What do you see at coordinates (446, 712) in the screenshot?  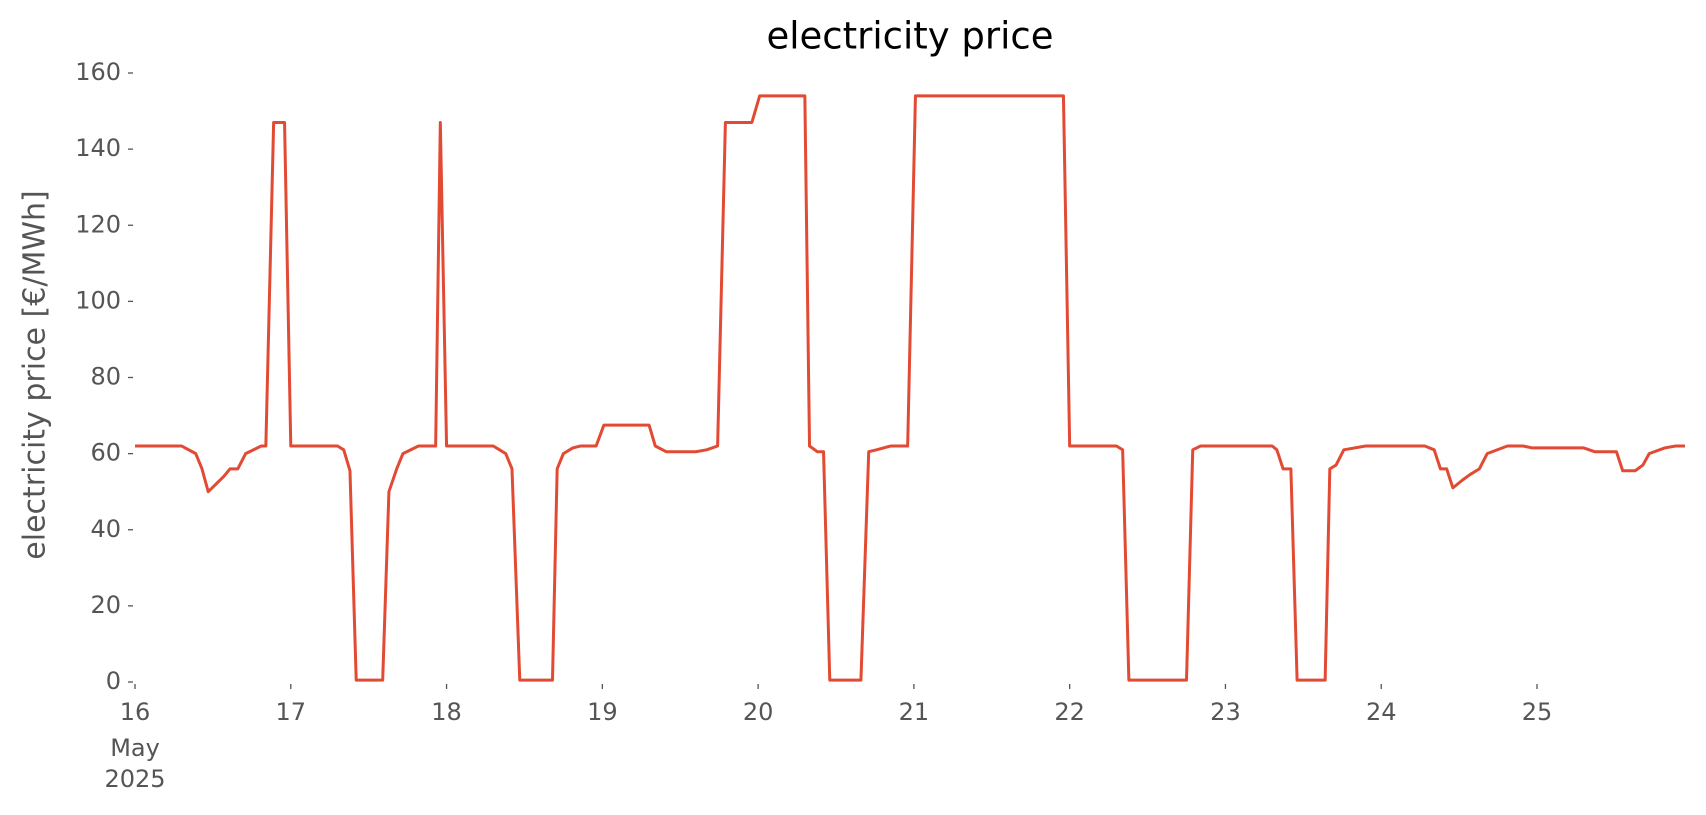 I see `x-tick-label: 18` at bounding box center [446, 712].